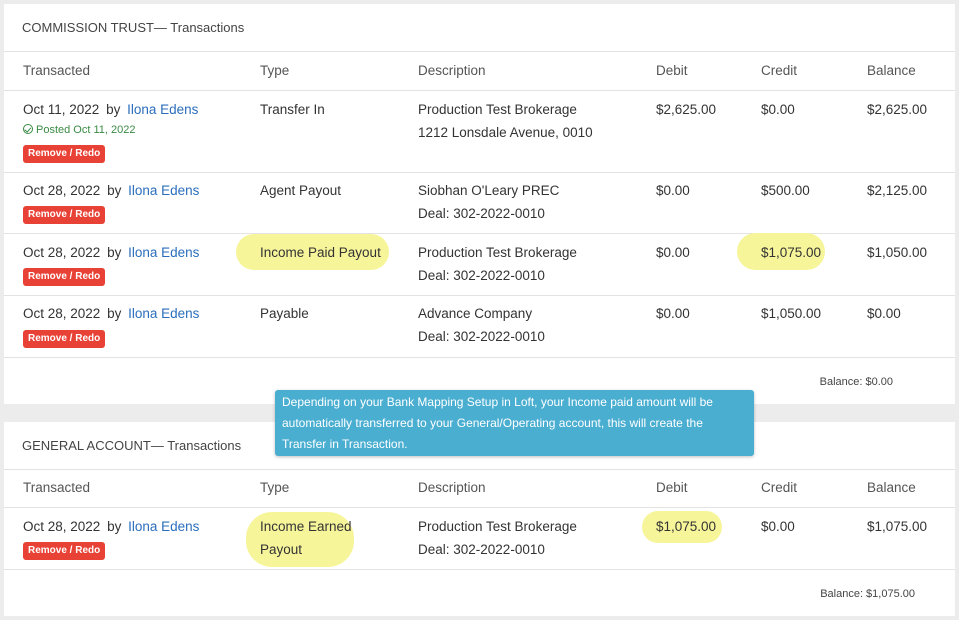 The width and height of the screenshot is (959, 620). What do you see at coordinates (489, 190) in the screenshot?
I see `description-line1: Siobhan O'Leary PREC` at bounding box center [489, 190].